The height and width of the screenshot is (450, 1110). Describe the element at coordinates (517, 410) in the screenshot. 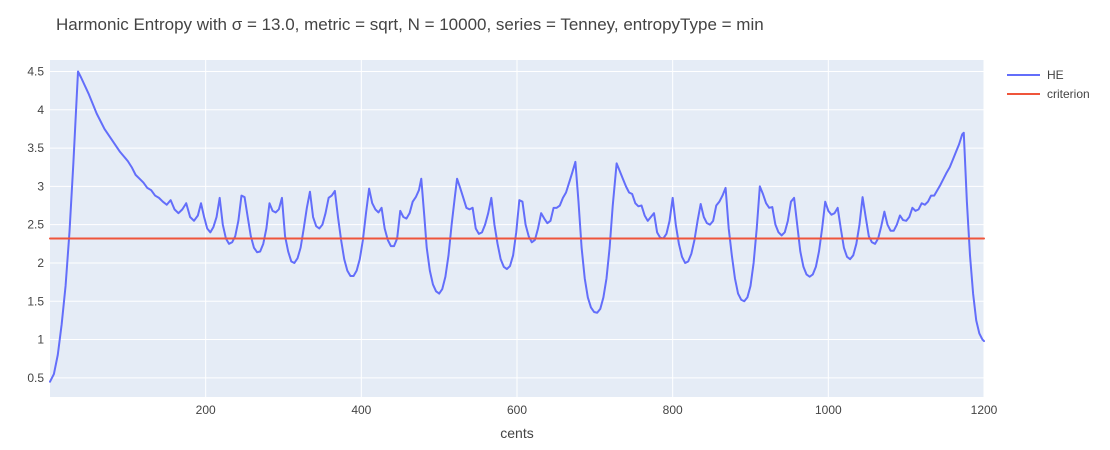

I see `x-tick-label: 600` at that location.